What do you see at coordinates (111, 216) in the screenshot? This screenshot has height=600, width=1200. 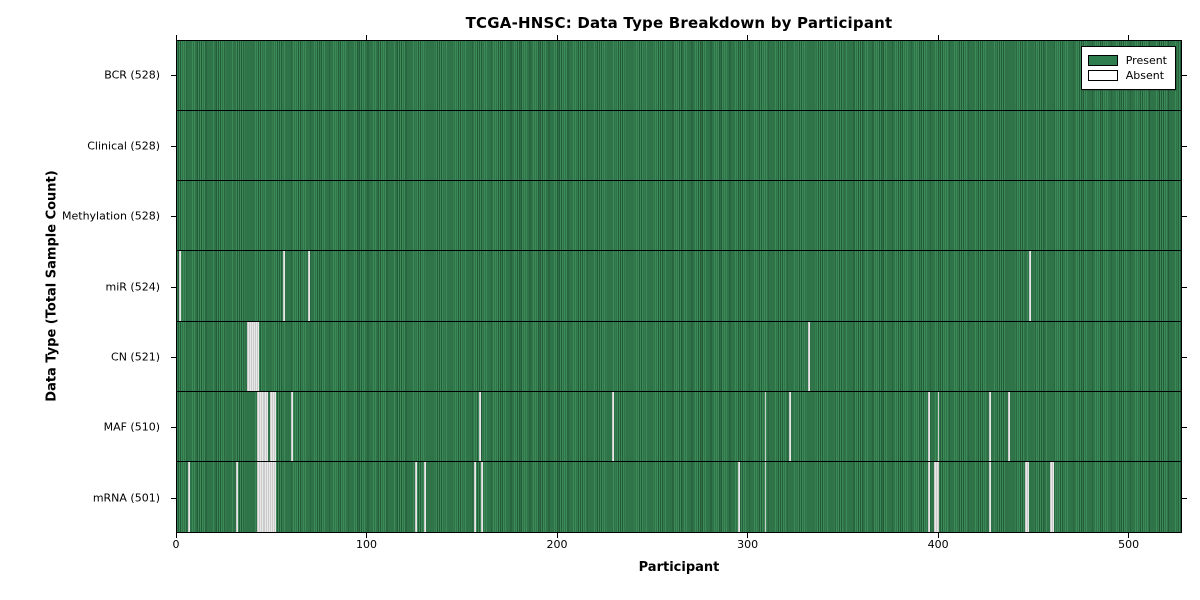 I see `y-tick-label: Methylation (528)` at bounding box center [111, 216].